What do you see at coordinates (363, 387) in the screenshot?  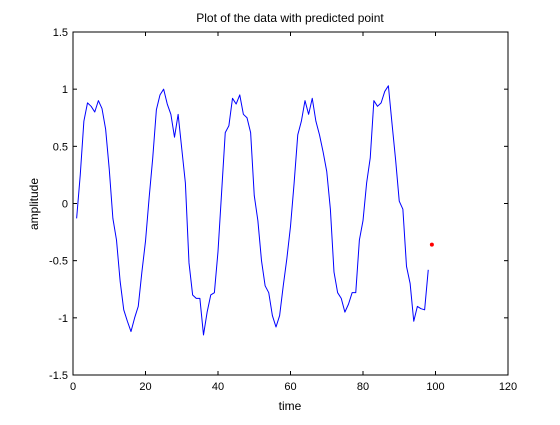 I see `x-tick-label: 80` at bounding box center [363, 387].